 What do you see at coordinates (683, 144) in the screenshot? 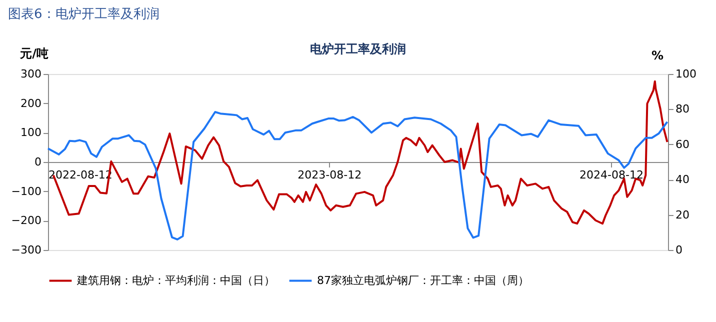
I see `y2-tick-label: 60` at bounding box center [683, 144].